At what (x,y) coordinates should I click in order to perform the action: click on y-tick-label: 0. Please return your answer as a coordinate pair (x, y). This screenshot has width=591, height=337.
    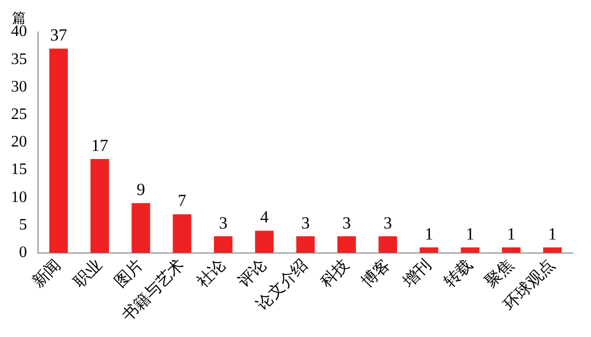
    Looking at the image, I should click on (23, 253).